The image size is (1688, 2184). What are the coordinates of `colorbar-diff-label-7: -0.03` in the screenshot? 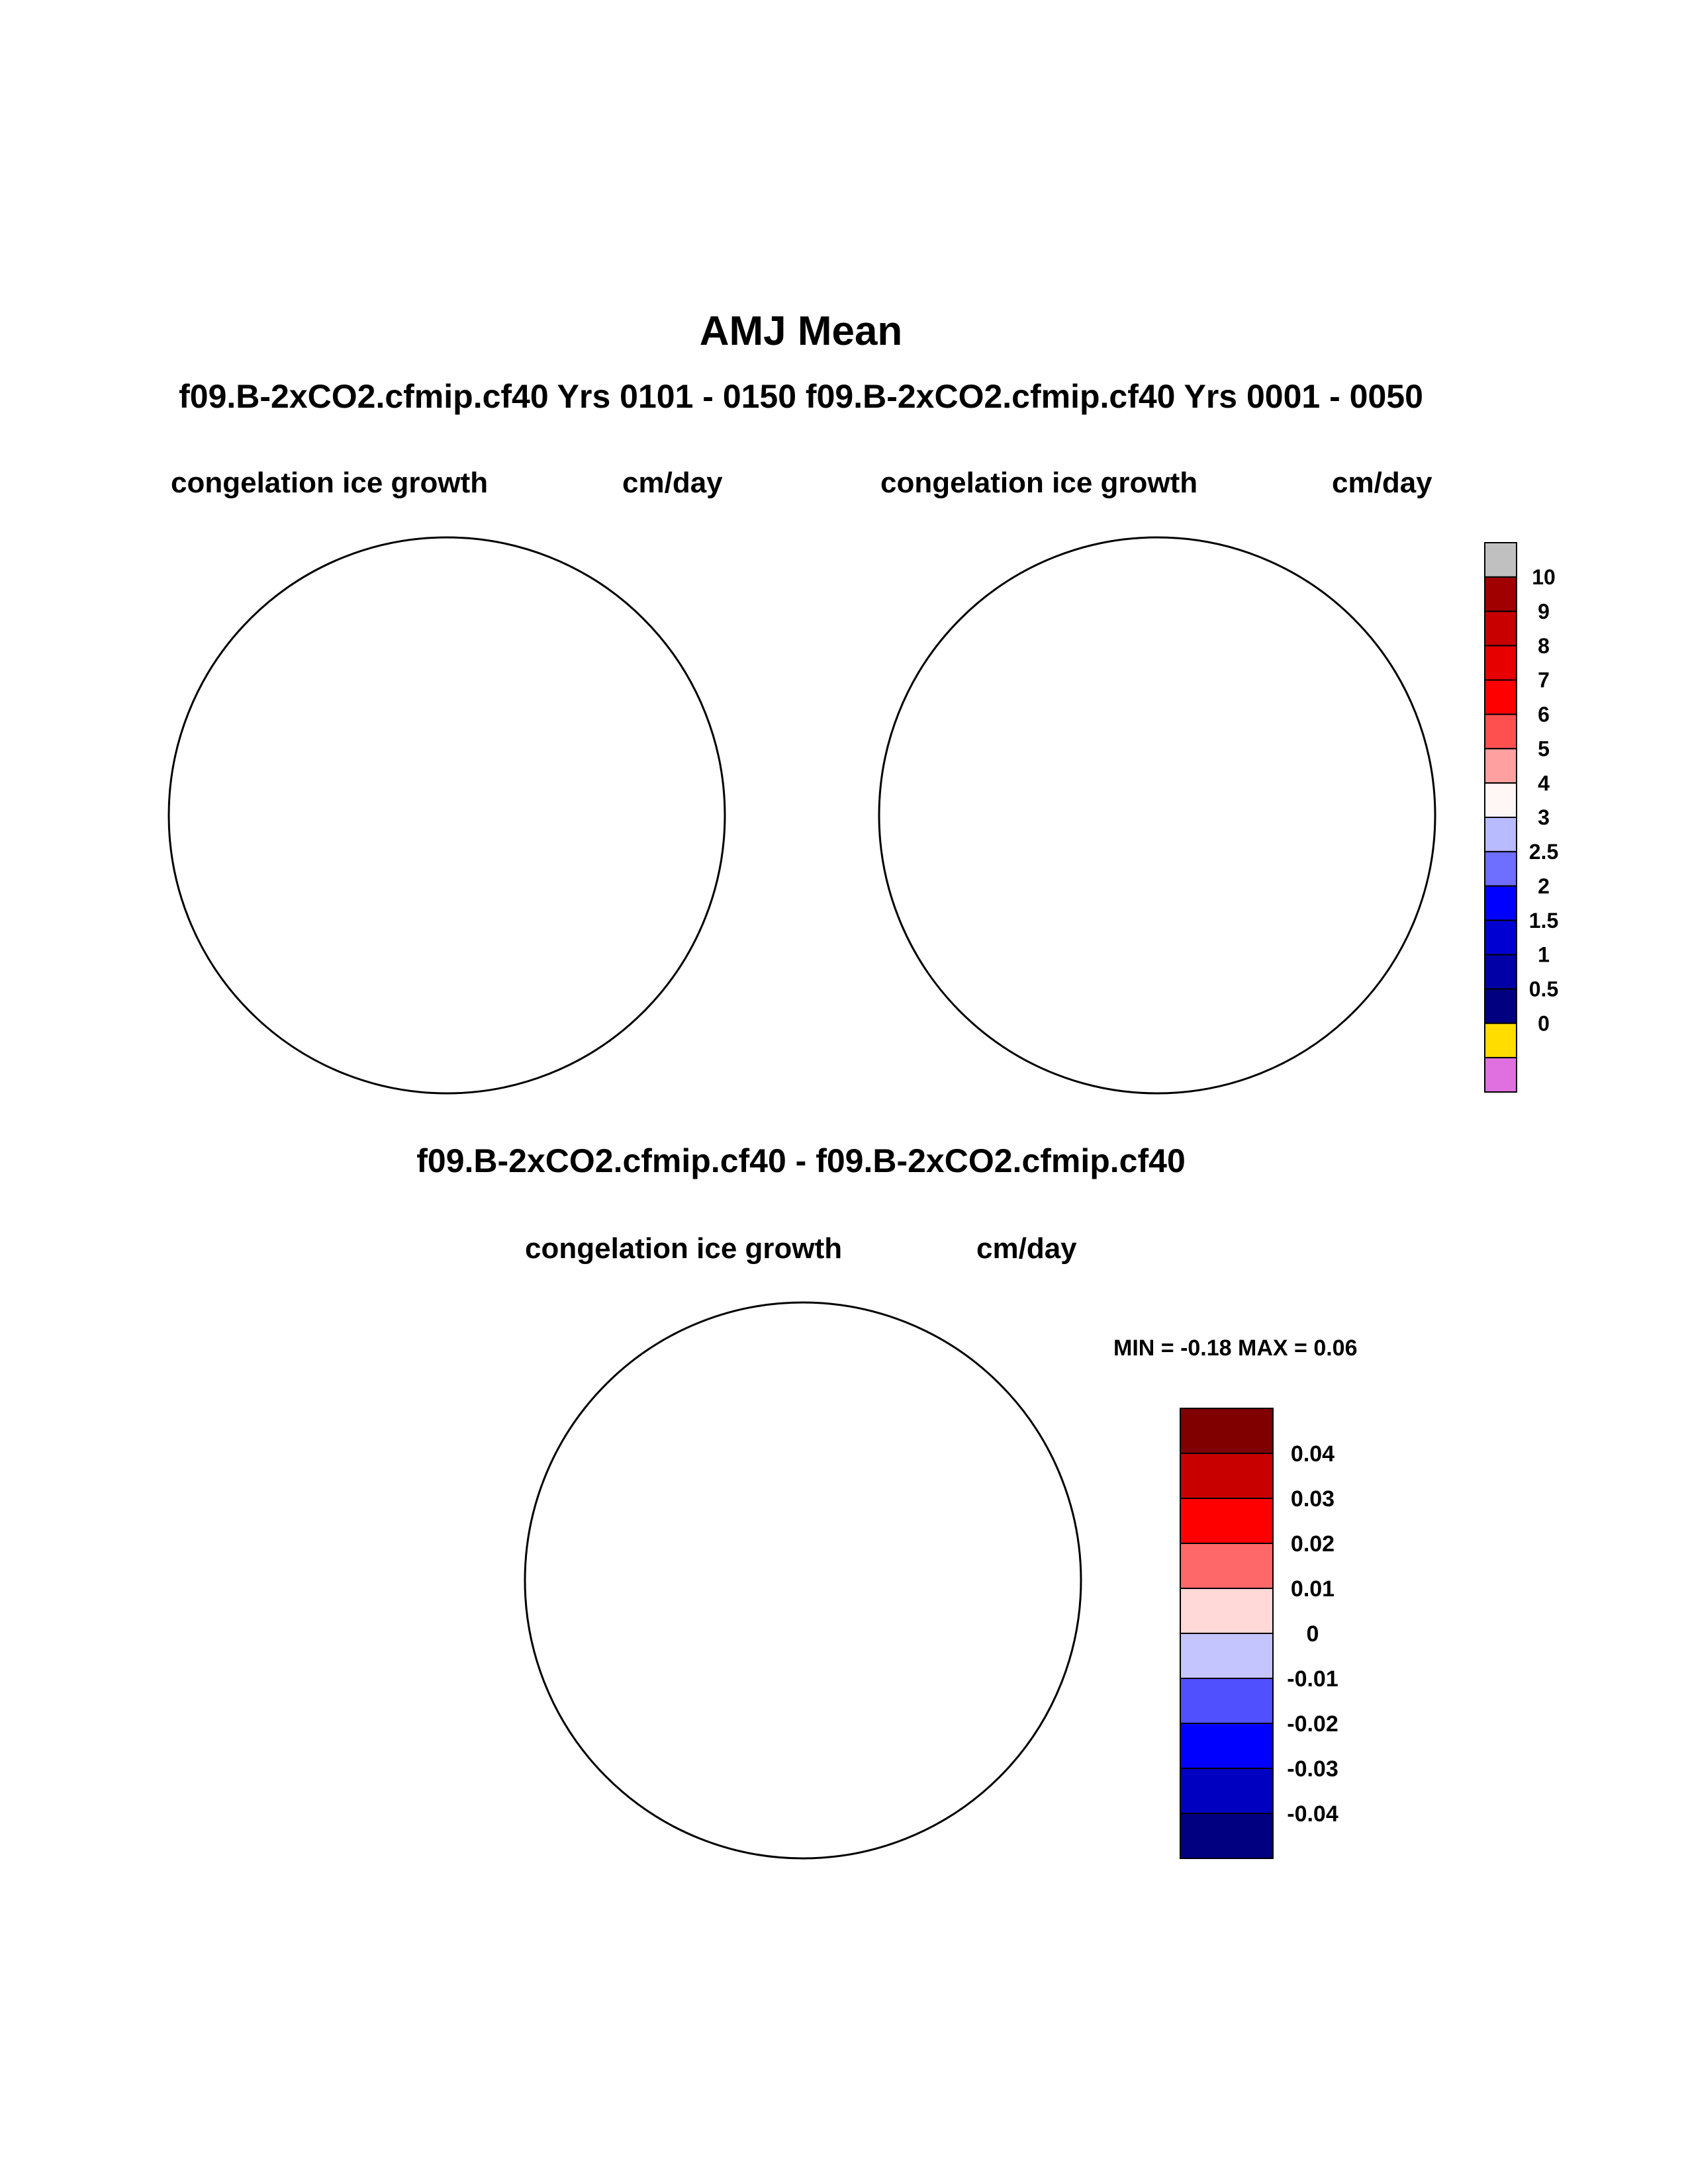 It's located at (1312, 1769).